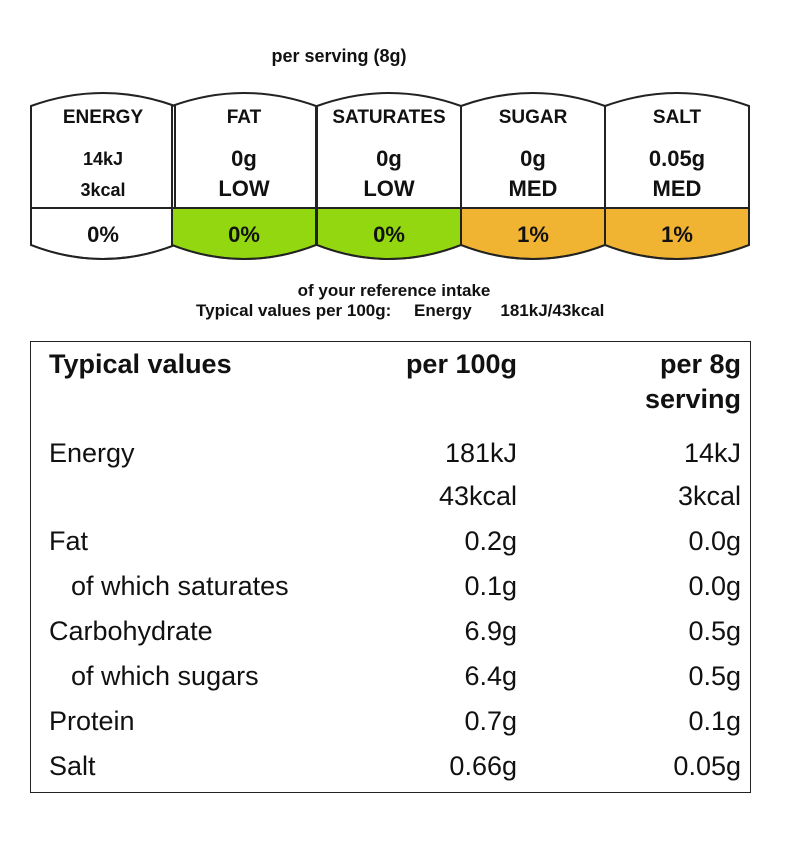 Image resolution: width=808 pixels, height=846 pixels. I want to click on header-per-serving-line1: per 8g, so click(700, 364).